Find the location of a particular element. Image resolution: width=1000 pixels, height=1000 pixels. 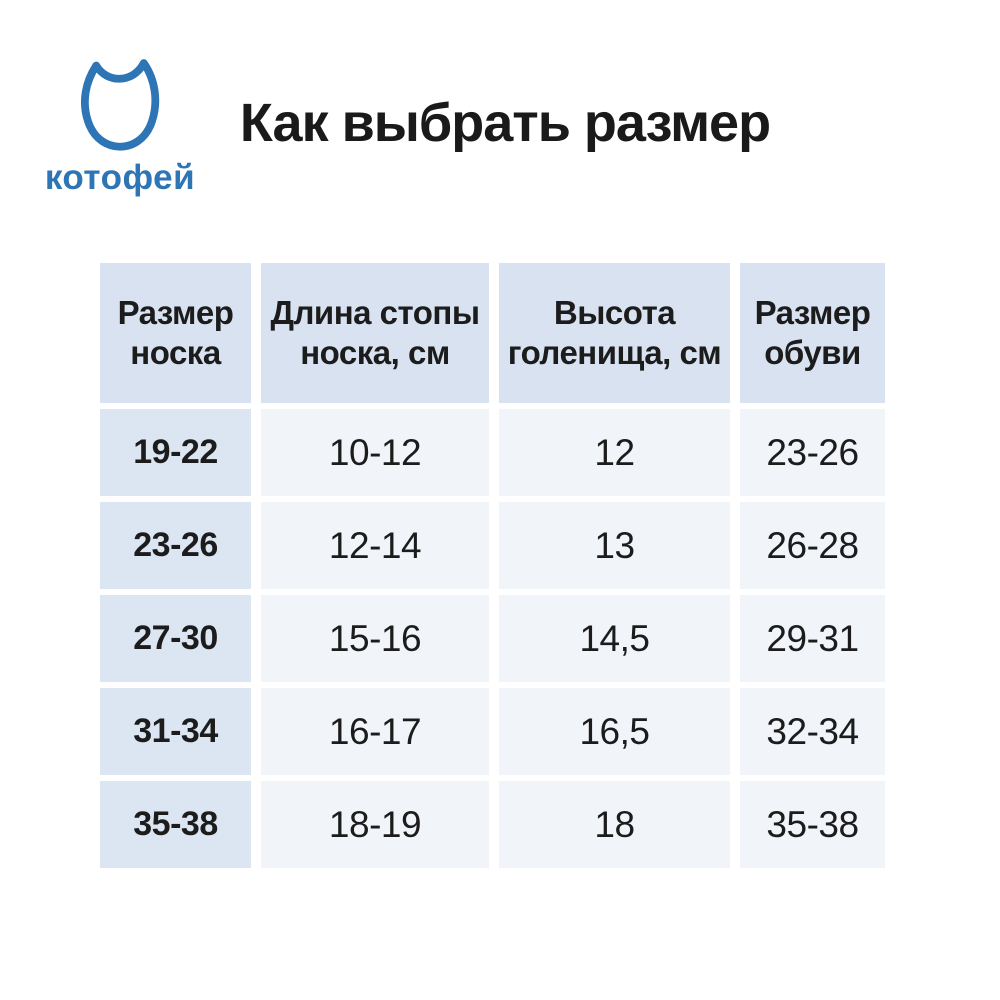

data-cell: 18 is located at coordinates (614, 824).